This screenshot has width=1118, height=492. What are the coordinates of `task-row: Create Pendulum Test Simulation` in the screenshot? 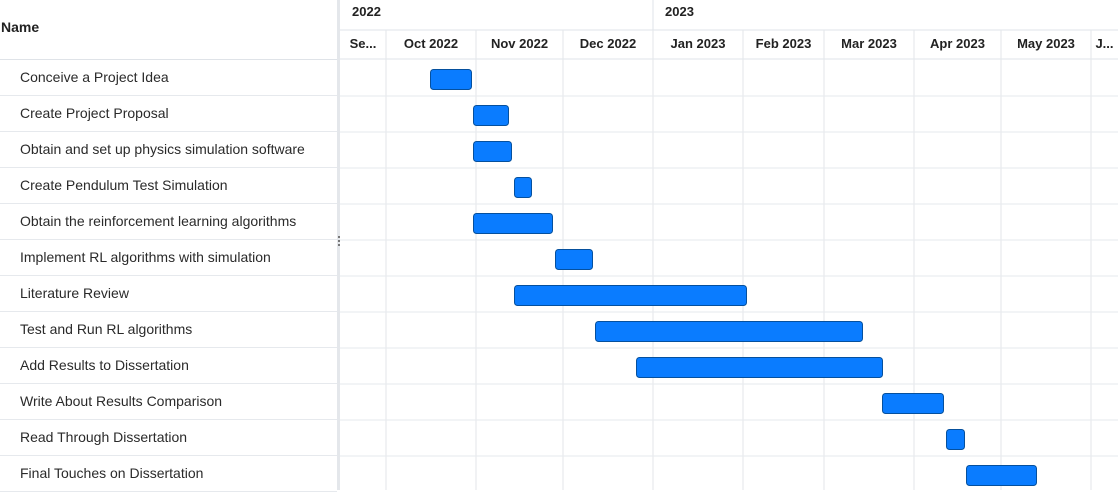 It's located at (168, 186).